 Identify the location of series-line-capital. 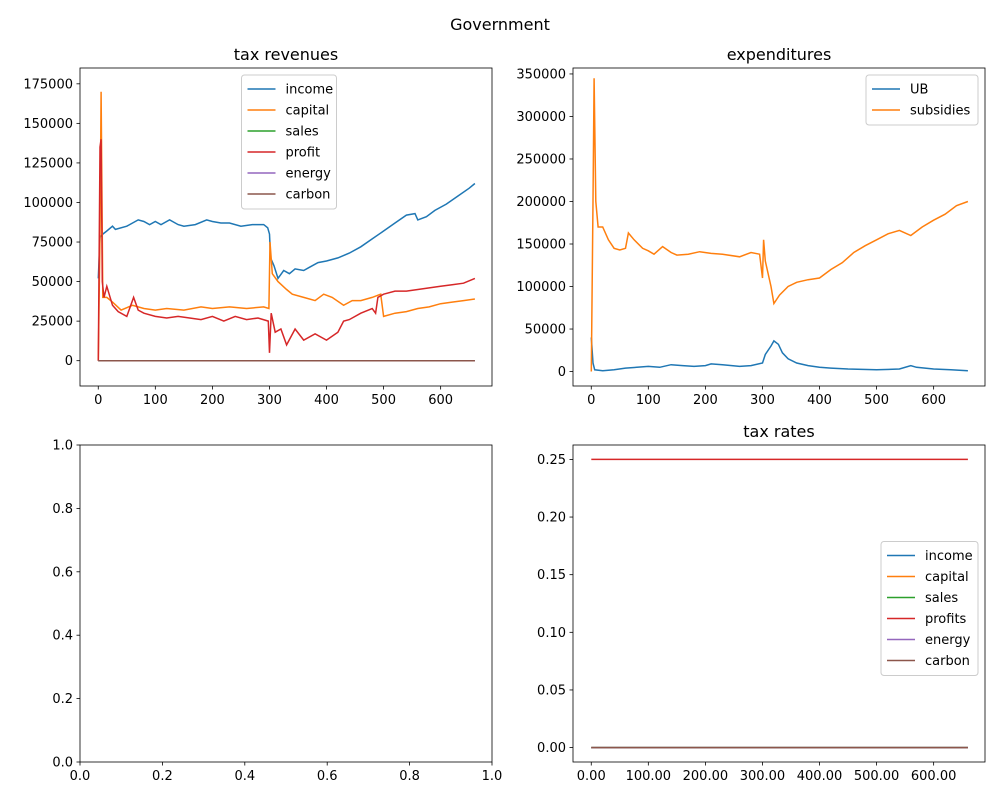
(286, 226).